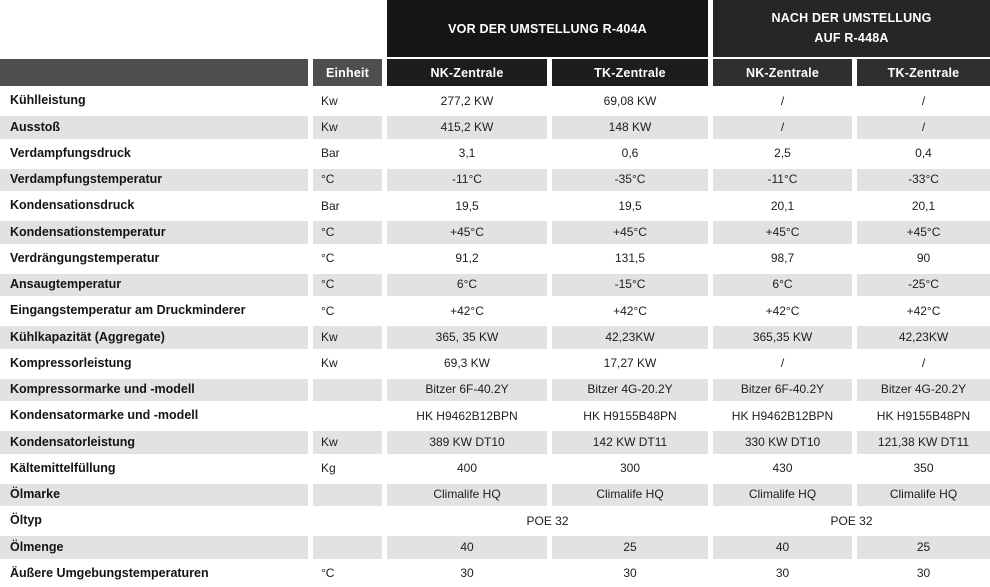 This screenshot has height=587, width=990. Describe the element at coordinates (70, 152) in the screenshot. I see `row-label: Verdampfungsdruck` at that location.